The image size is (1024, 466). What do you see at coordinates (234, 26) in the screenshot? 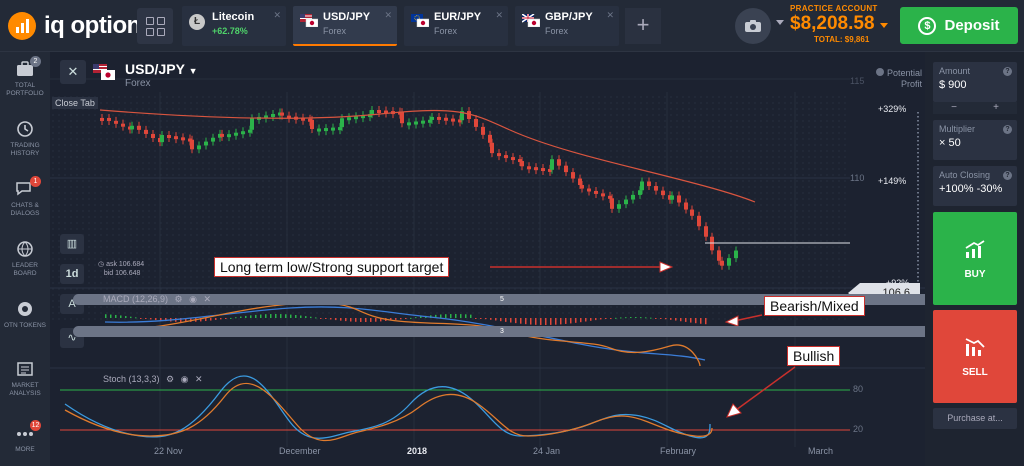
I see `tab-litecoin: Ł Litecoin +62.78% ✕` at bounding box center [234, 26].